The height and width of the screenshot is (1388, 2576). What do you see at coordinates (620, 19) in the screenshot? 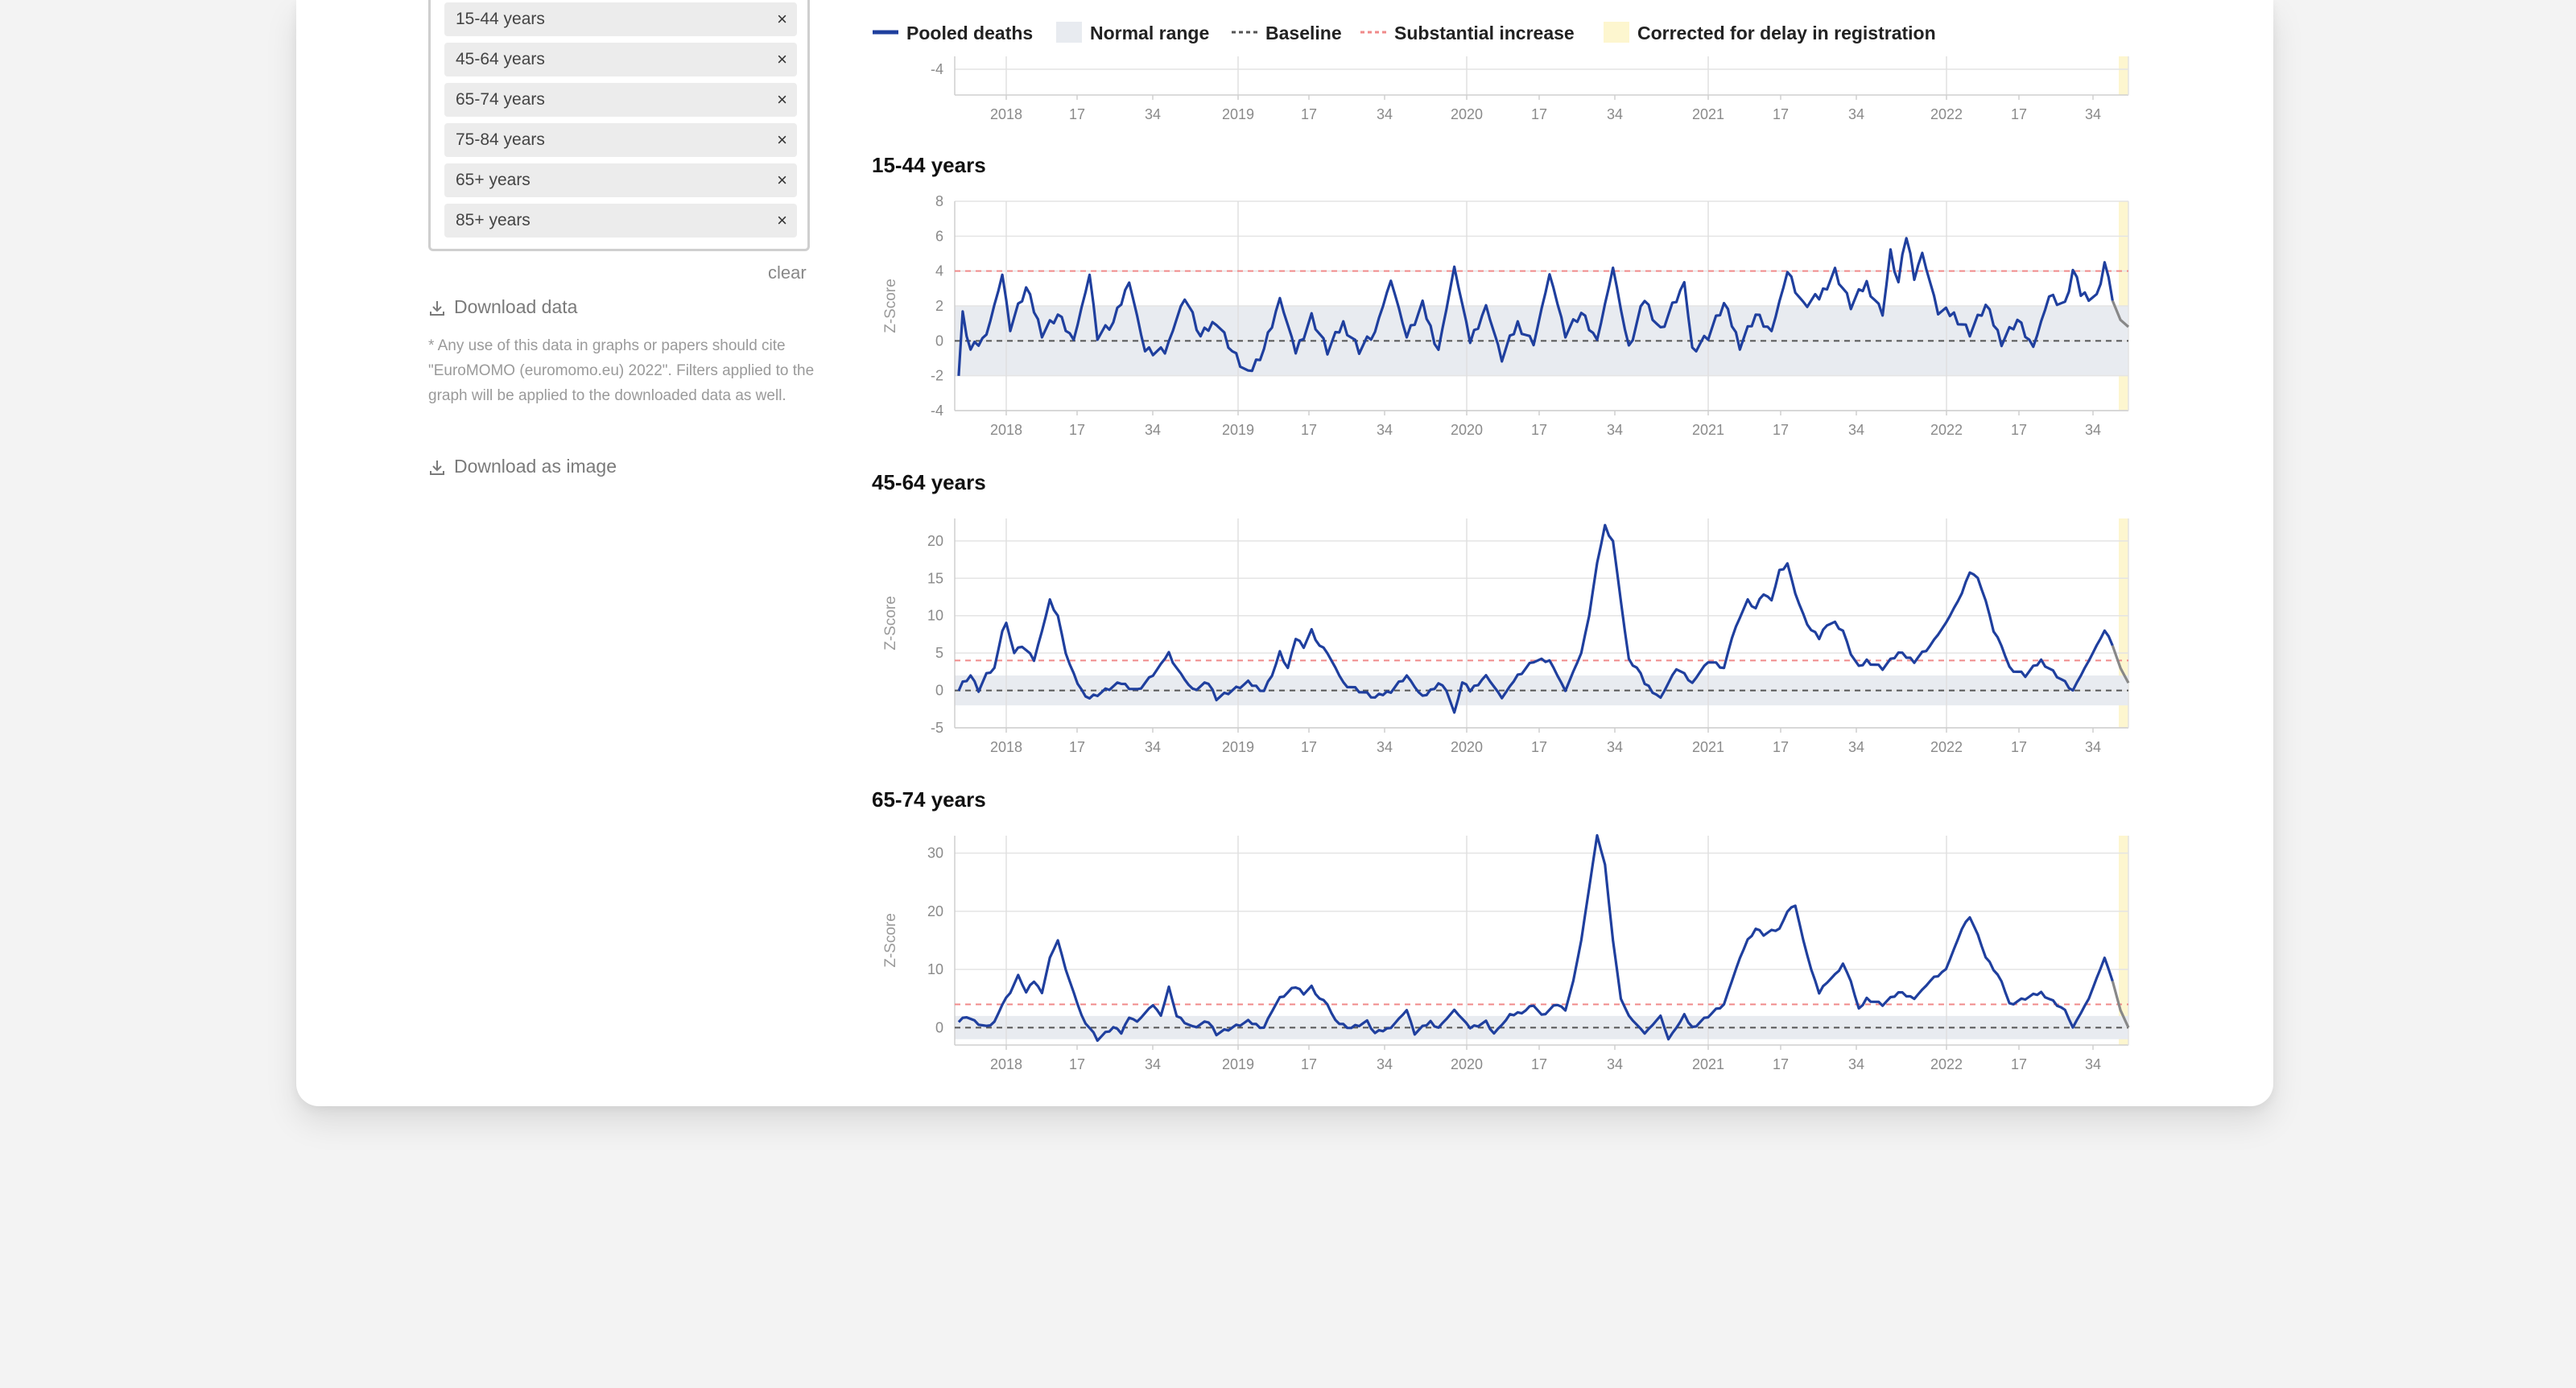
I see `filter-tag: 15-44 years ×` at bounding box center [620, 19].